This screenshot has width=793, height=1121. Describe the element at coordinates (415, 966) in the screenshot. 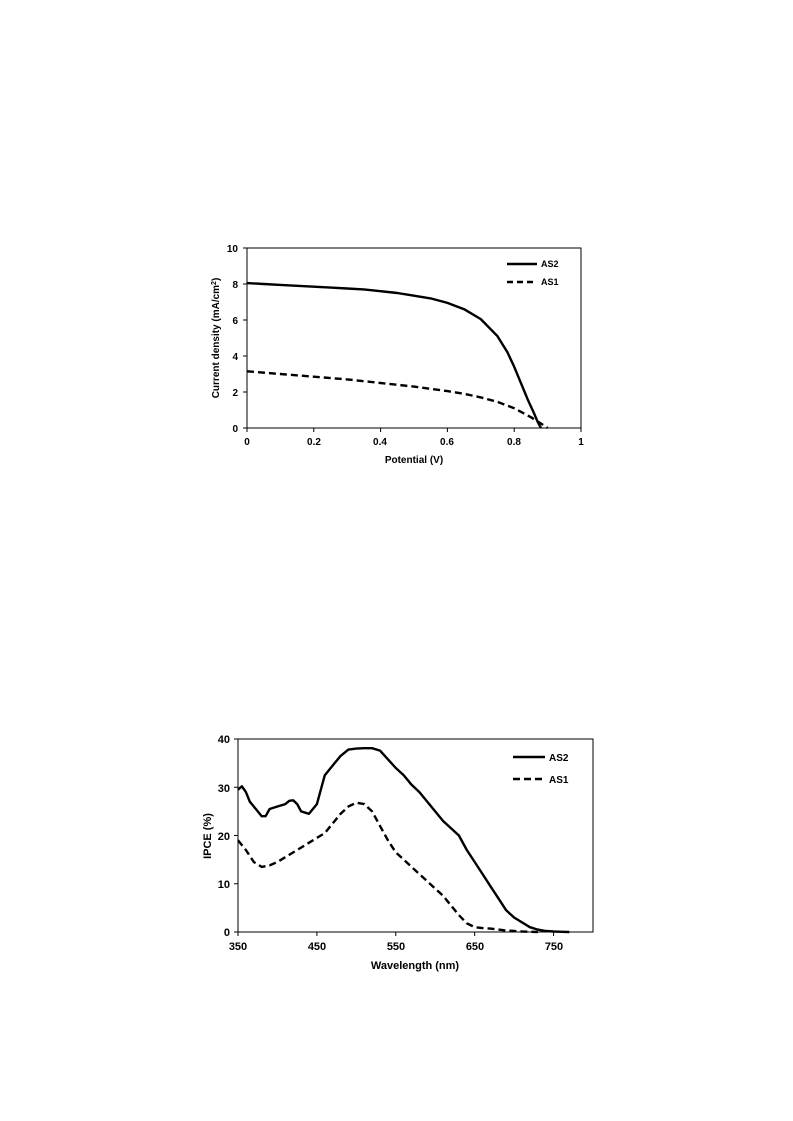

I see `ipce-x-axis-title: Wavelength (nm)` at that location.